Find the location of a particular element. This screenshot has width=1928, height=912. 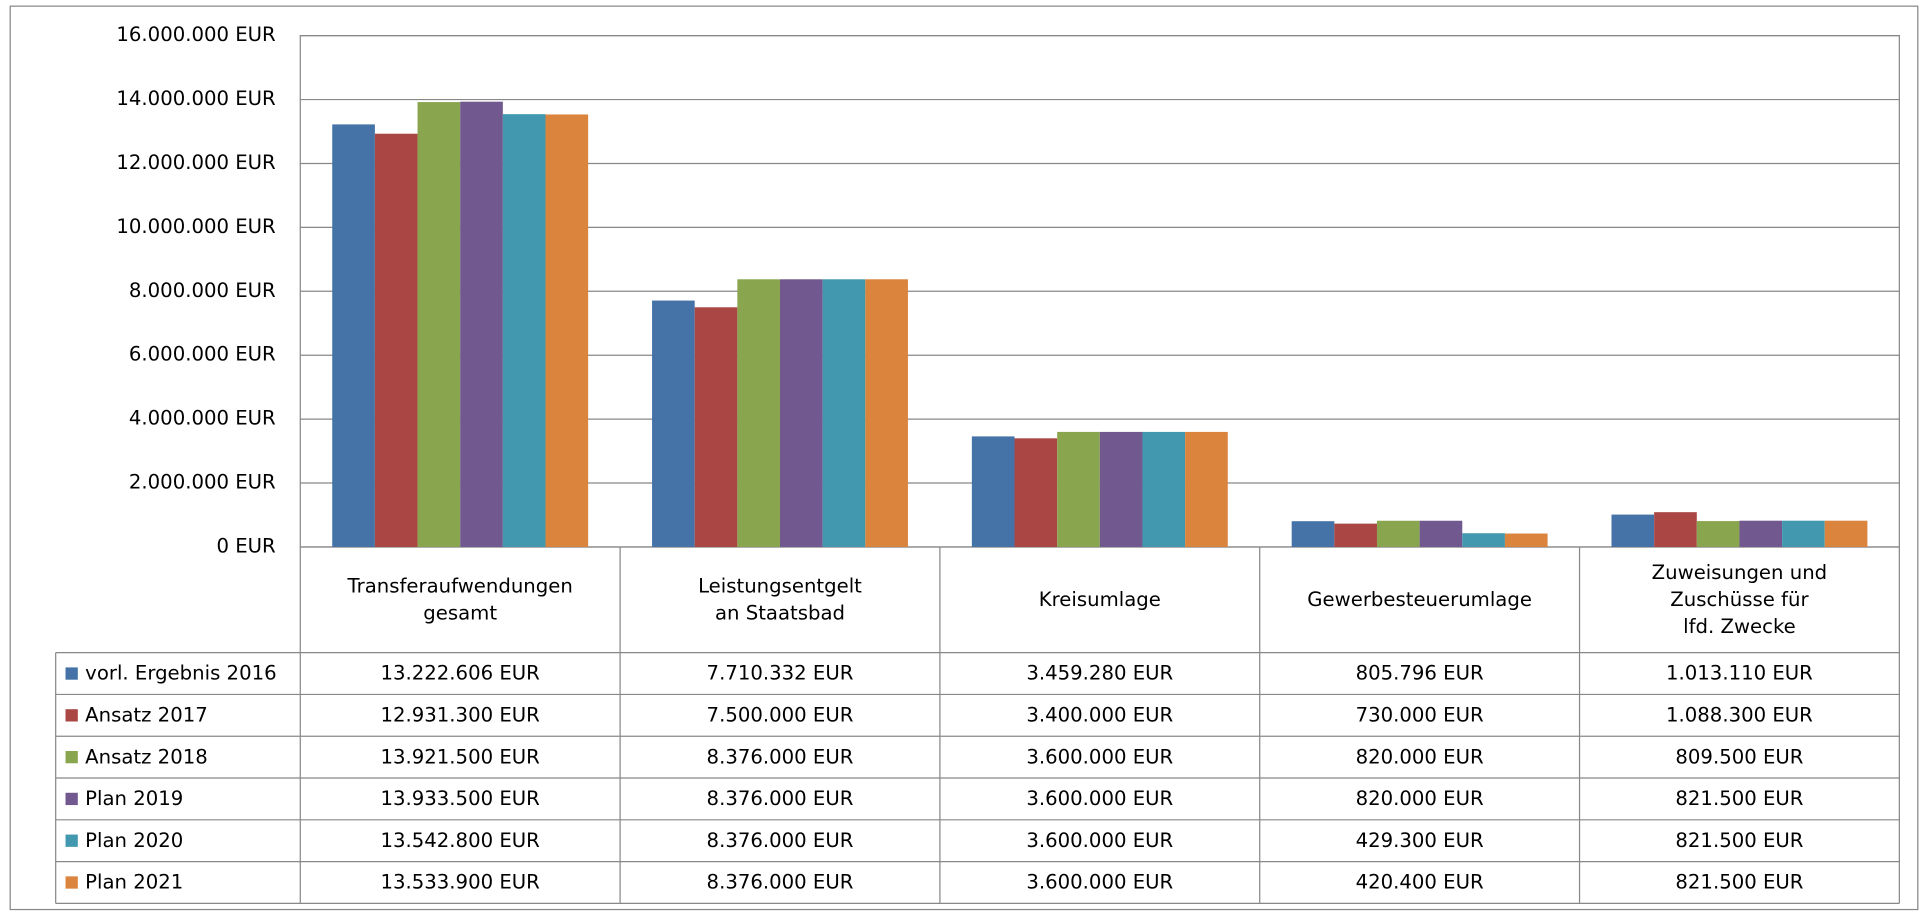

value-label: 730.000 EUR is located at coordinates (1419, 715).